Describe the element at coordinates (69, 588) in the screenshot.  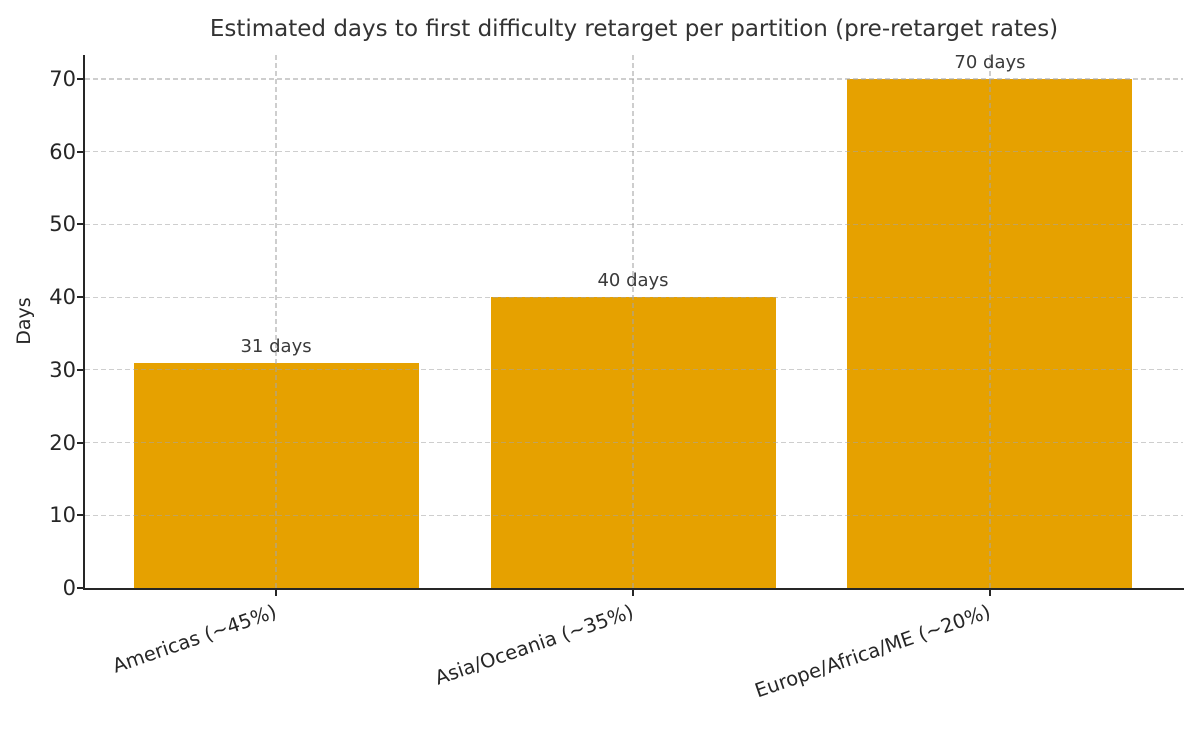
I see `y-tick-label-0: 0` at that location.